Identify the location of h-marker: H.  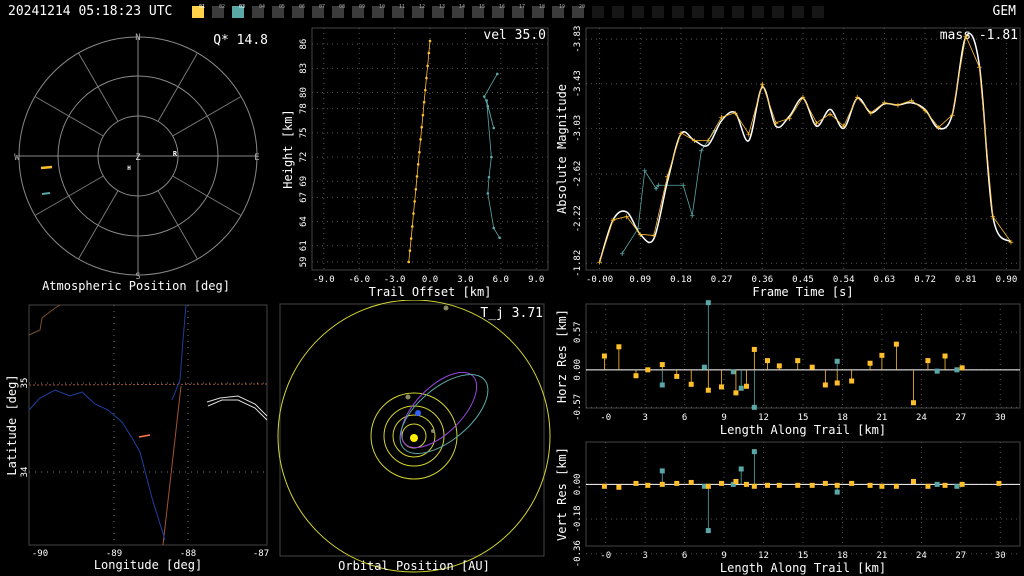
(129, 168).